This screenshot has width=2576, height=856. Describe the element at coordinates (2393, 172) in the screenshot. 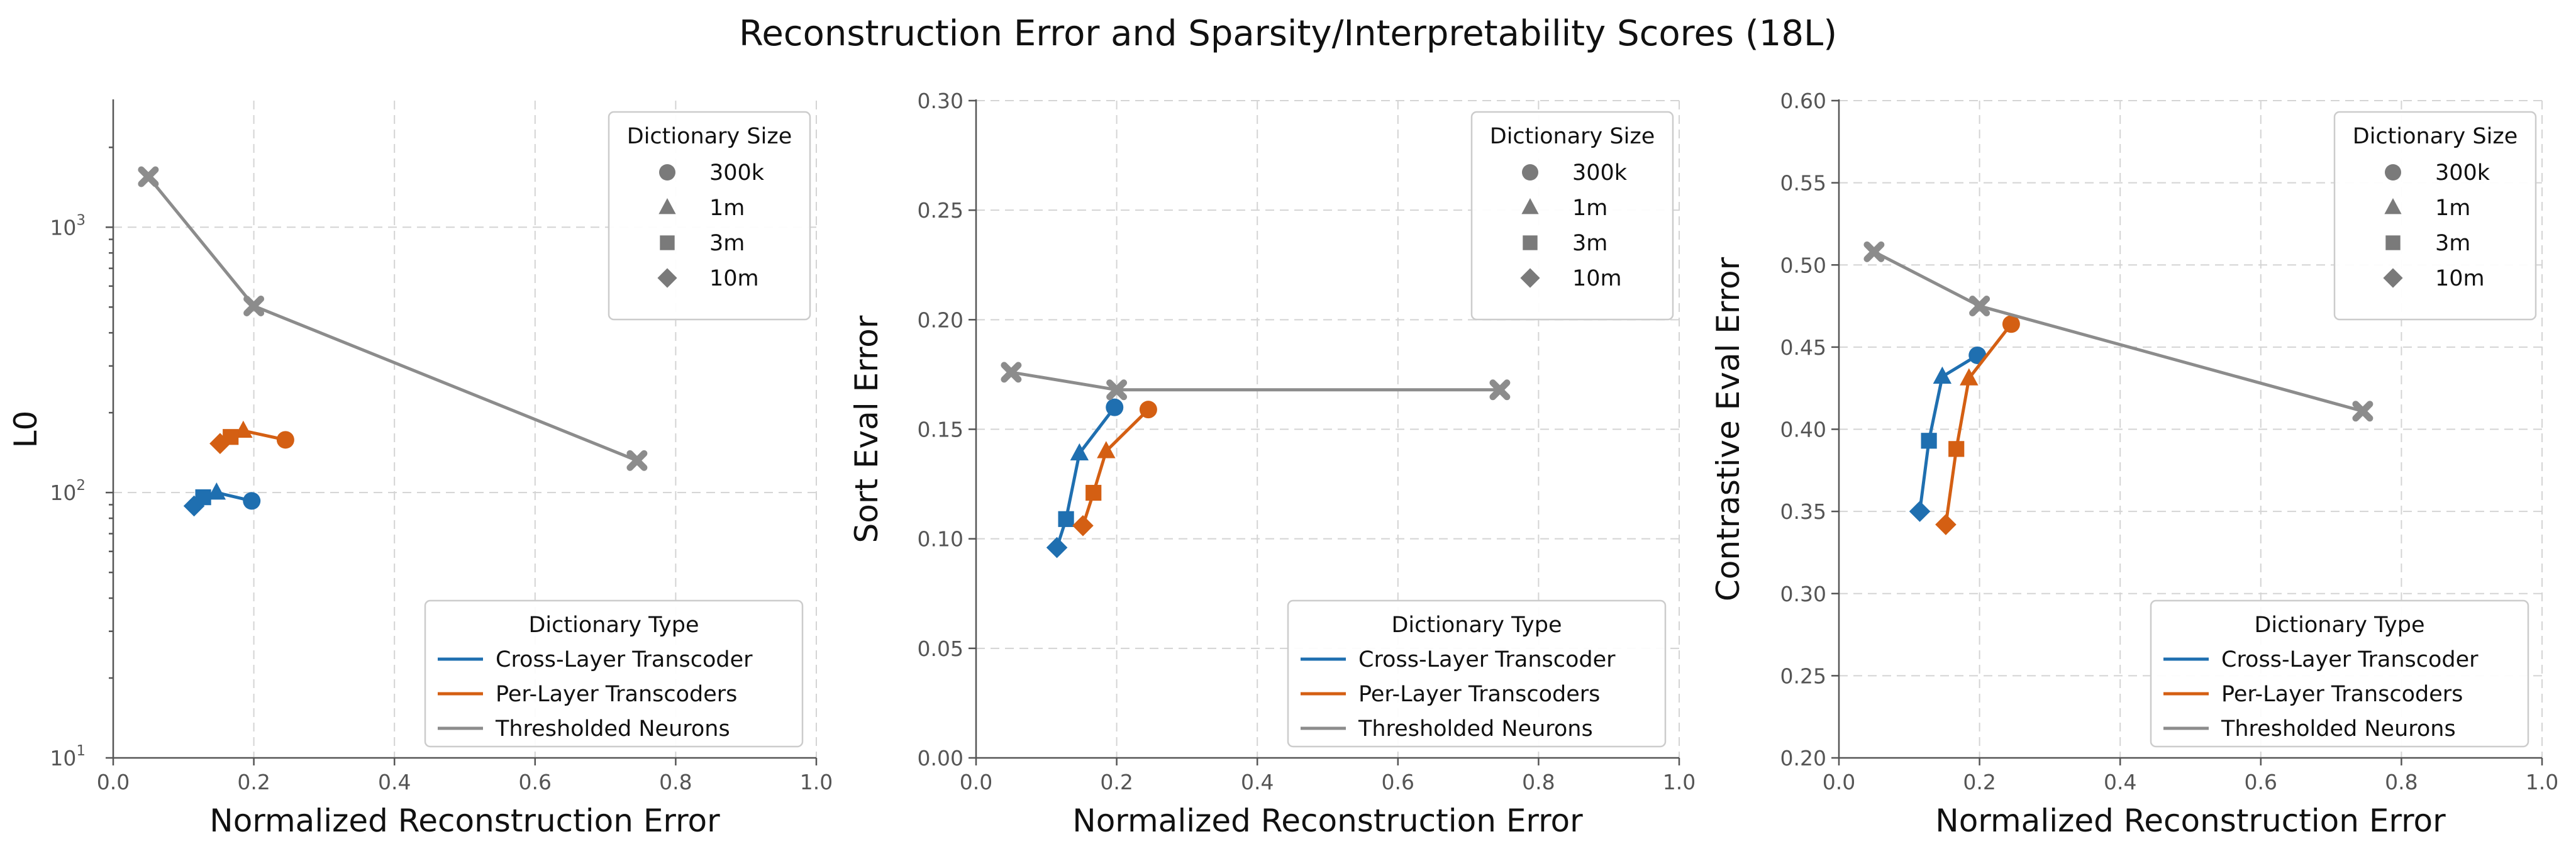

I see `legend-marker-circle` at that location.